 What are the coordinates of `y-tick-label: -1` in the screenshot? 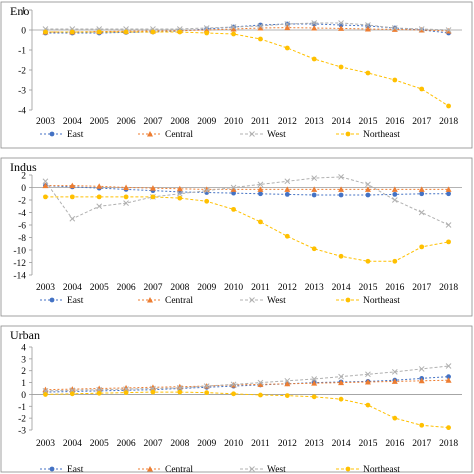 It's located at (22, 408).